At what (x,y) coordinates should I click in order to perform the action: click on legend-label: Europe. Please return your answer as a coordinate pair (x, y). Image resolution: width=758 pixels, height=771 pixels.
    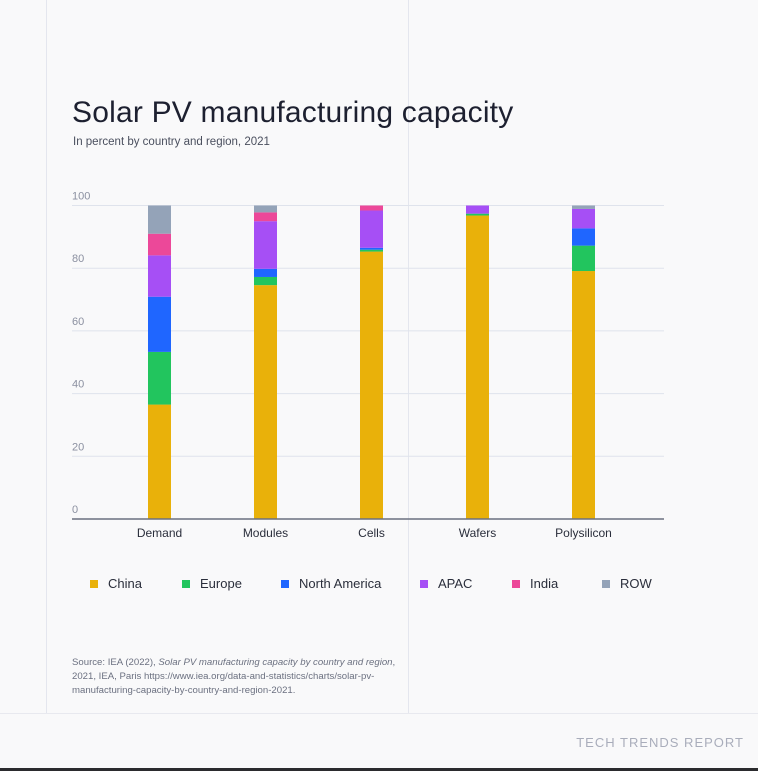
    Looking at the image, I should click on (221, 583).